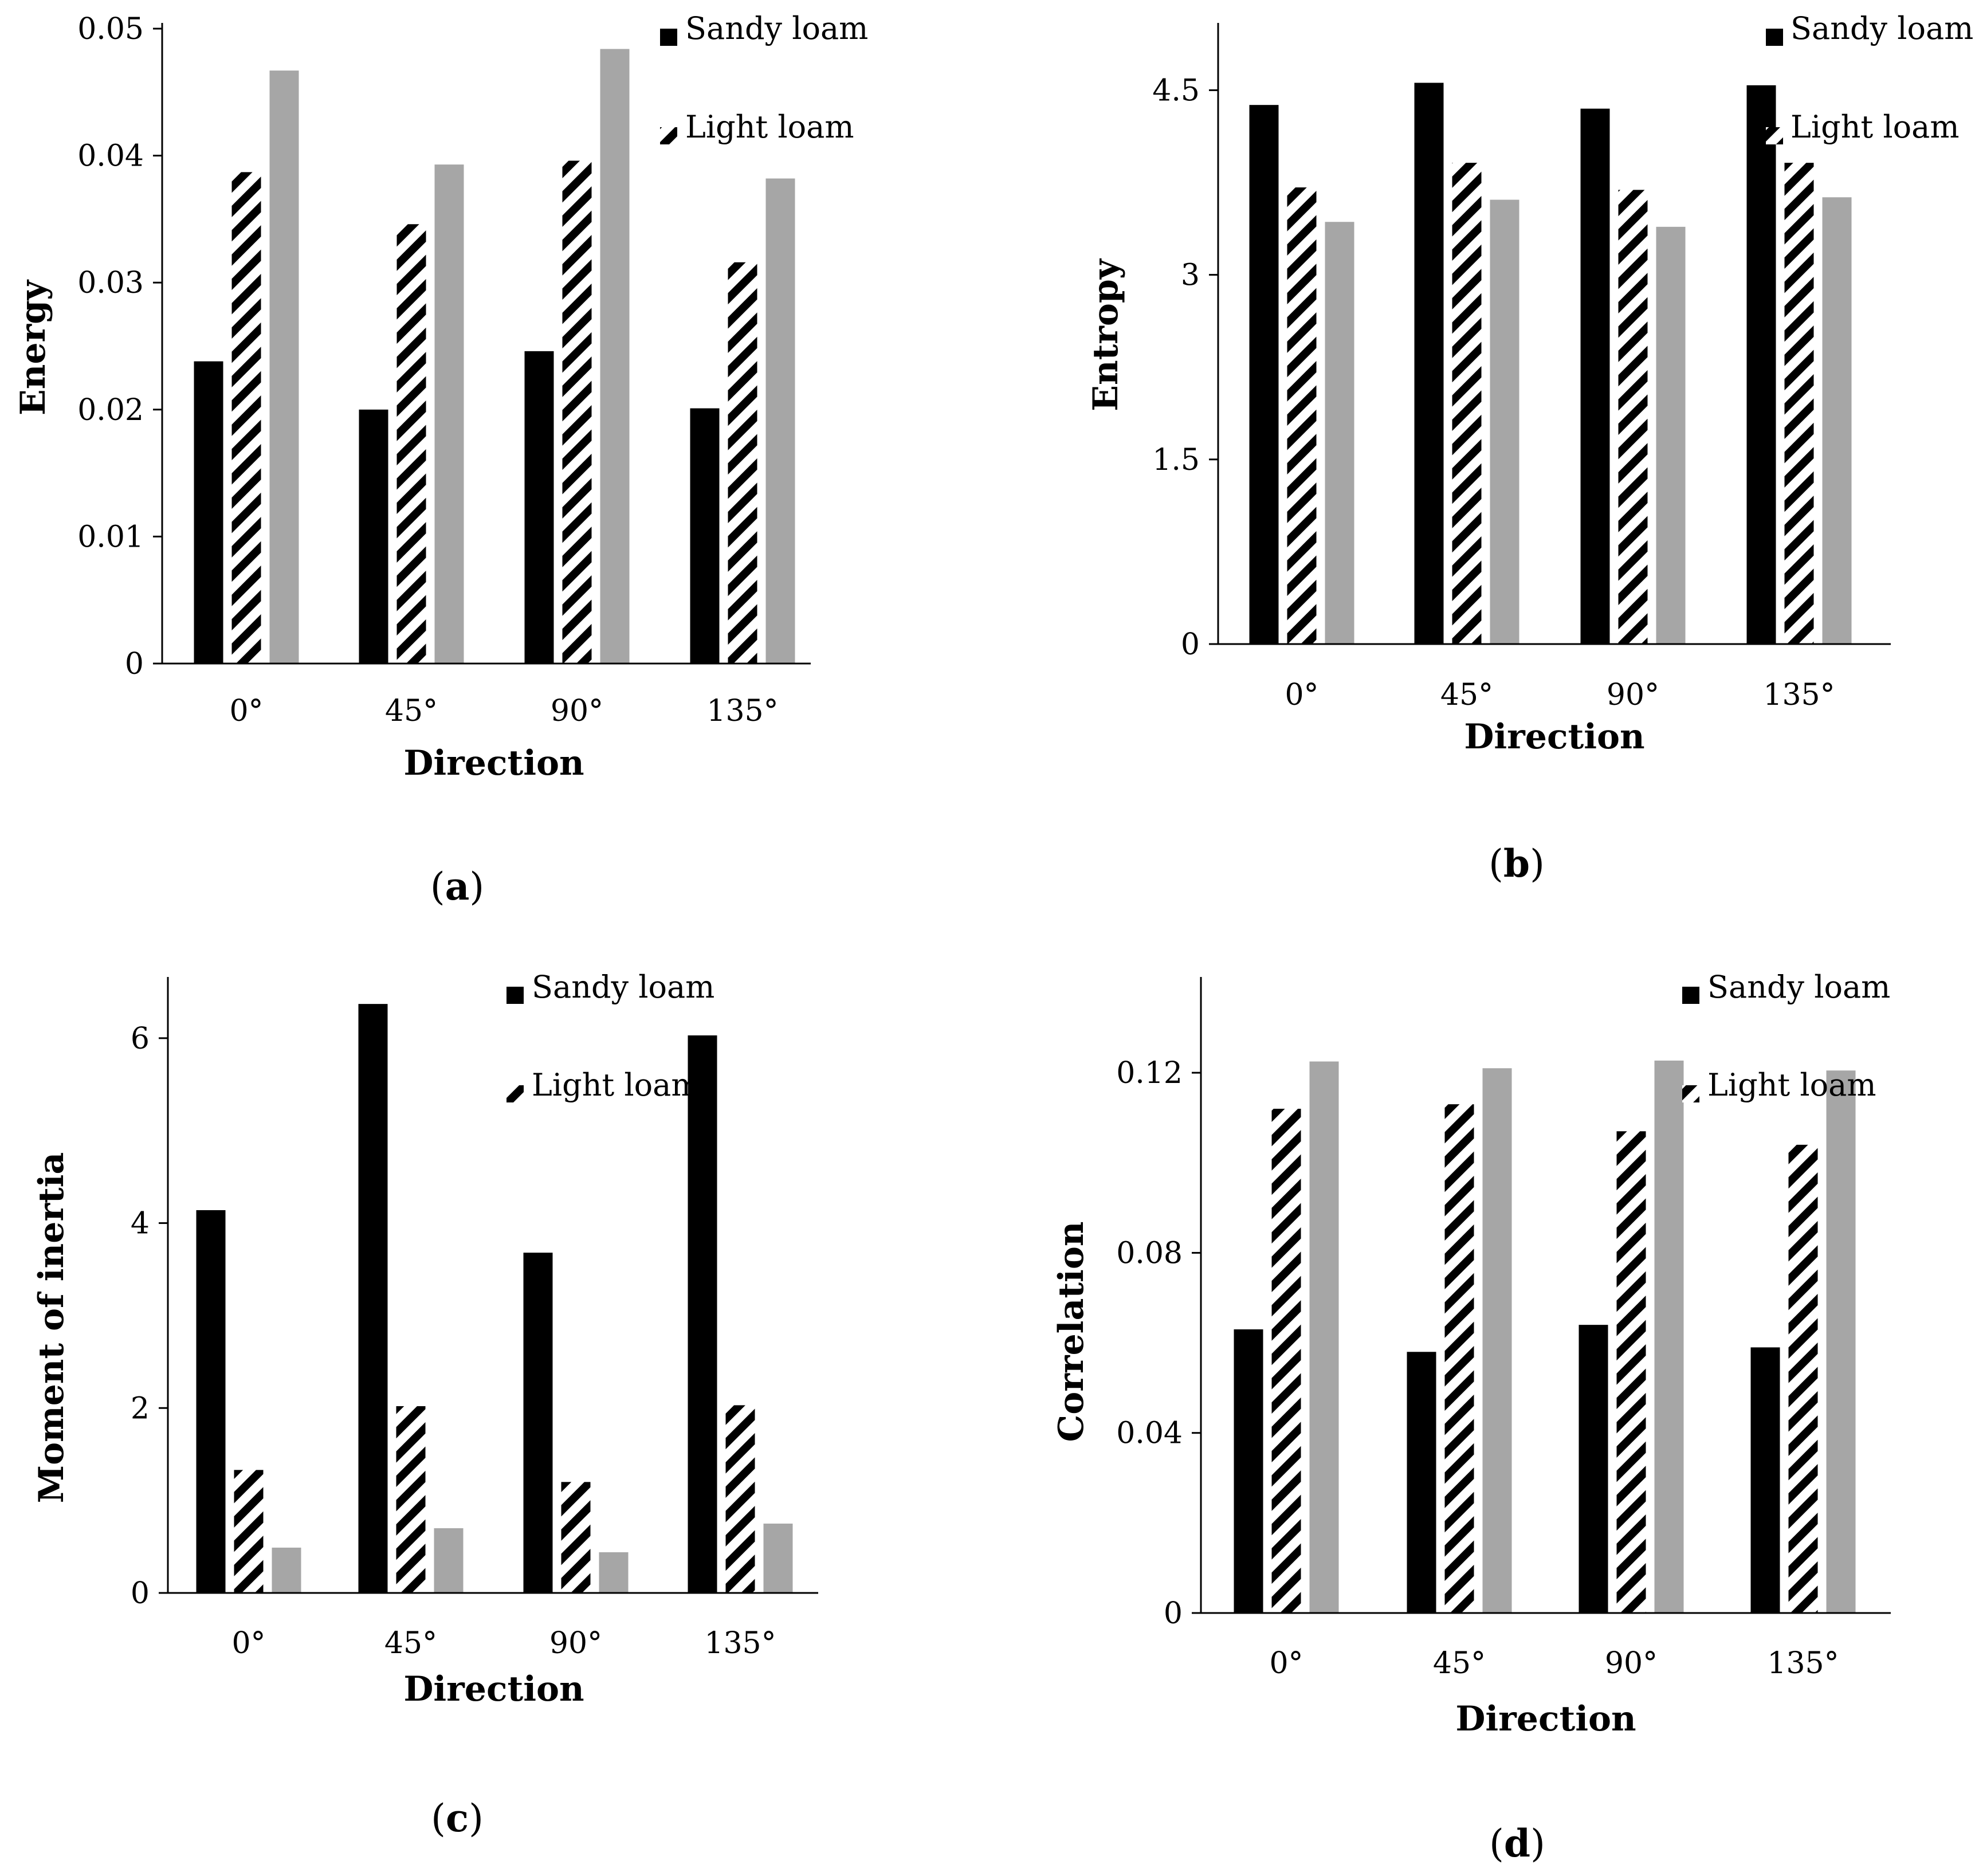  Describe the element at coordinates (1521, 368) in the screenshot. I see `plot-area-b: 0 1.5 3 4.5 0° 45° 90° 135°` at that location.